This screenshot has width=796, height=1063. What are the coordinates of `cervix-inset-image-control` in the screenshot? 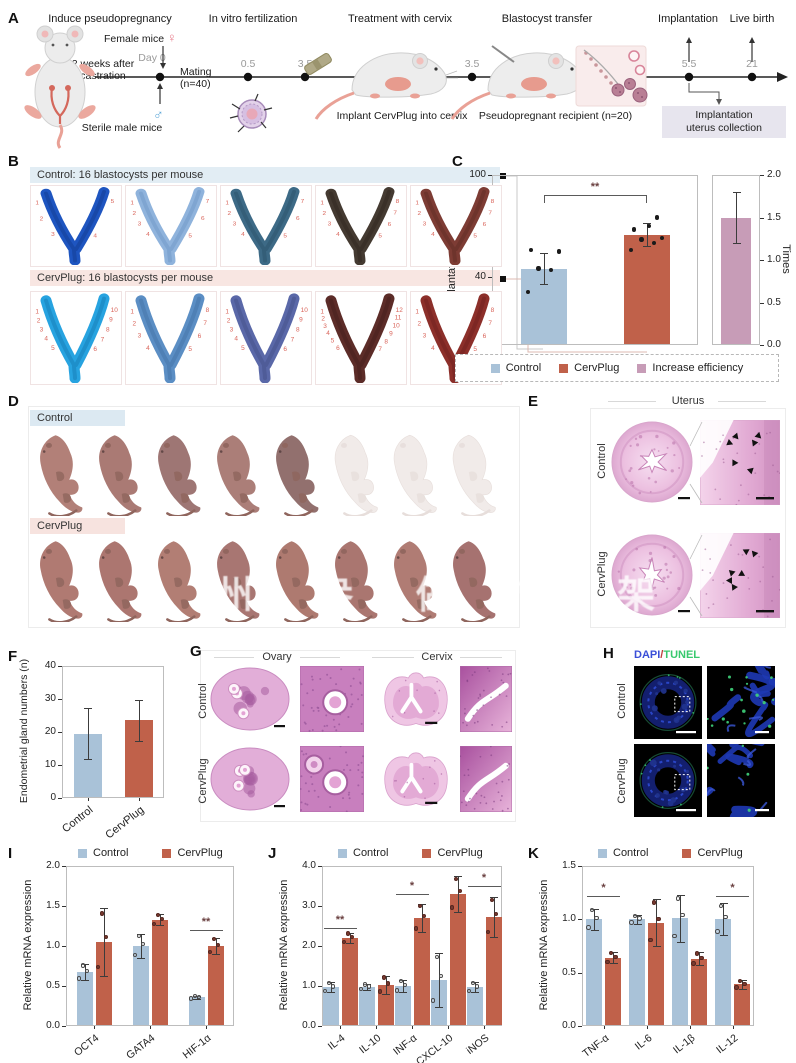 It's located at (486, 699).